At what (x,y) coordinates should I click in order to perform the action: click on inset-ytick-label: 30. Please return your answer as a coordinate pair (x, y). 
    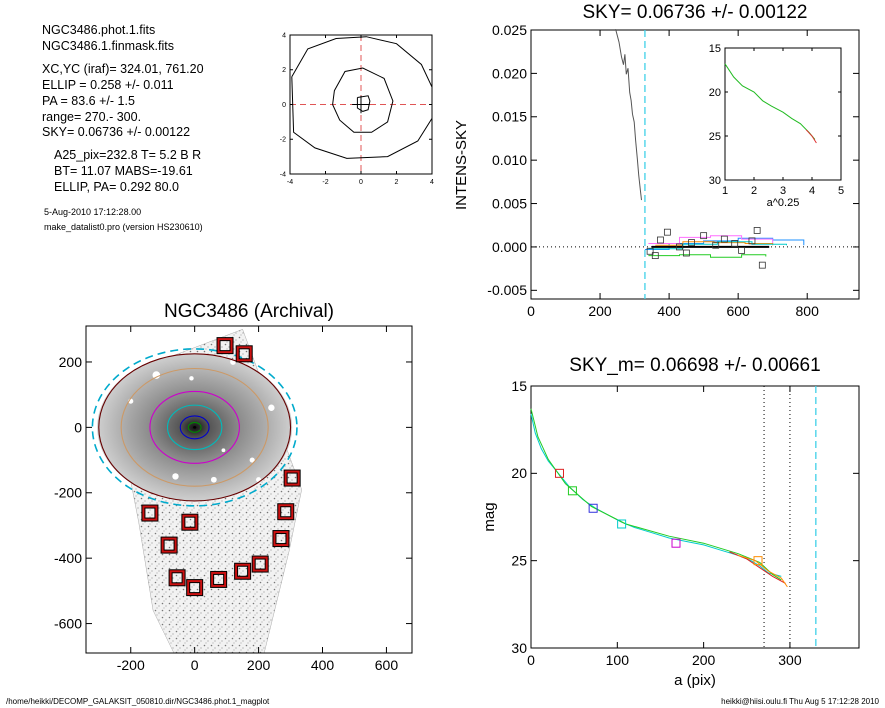
    Looking at the image, I should click on (715, 181).